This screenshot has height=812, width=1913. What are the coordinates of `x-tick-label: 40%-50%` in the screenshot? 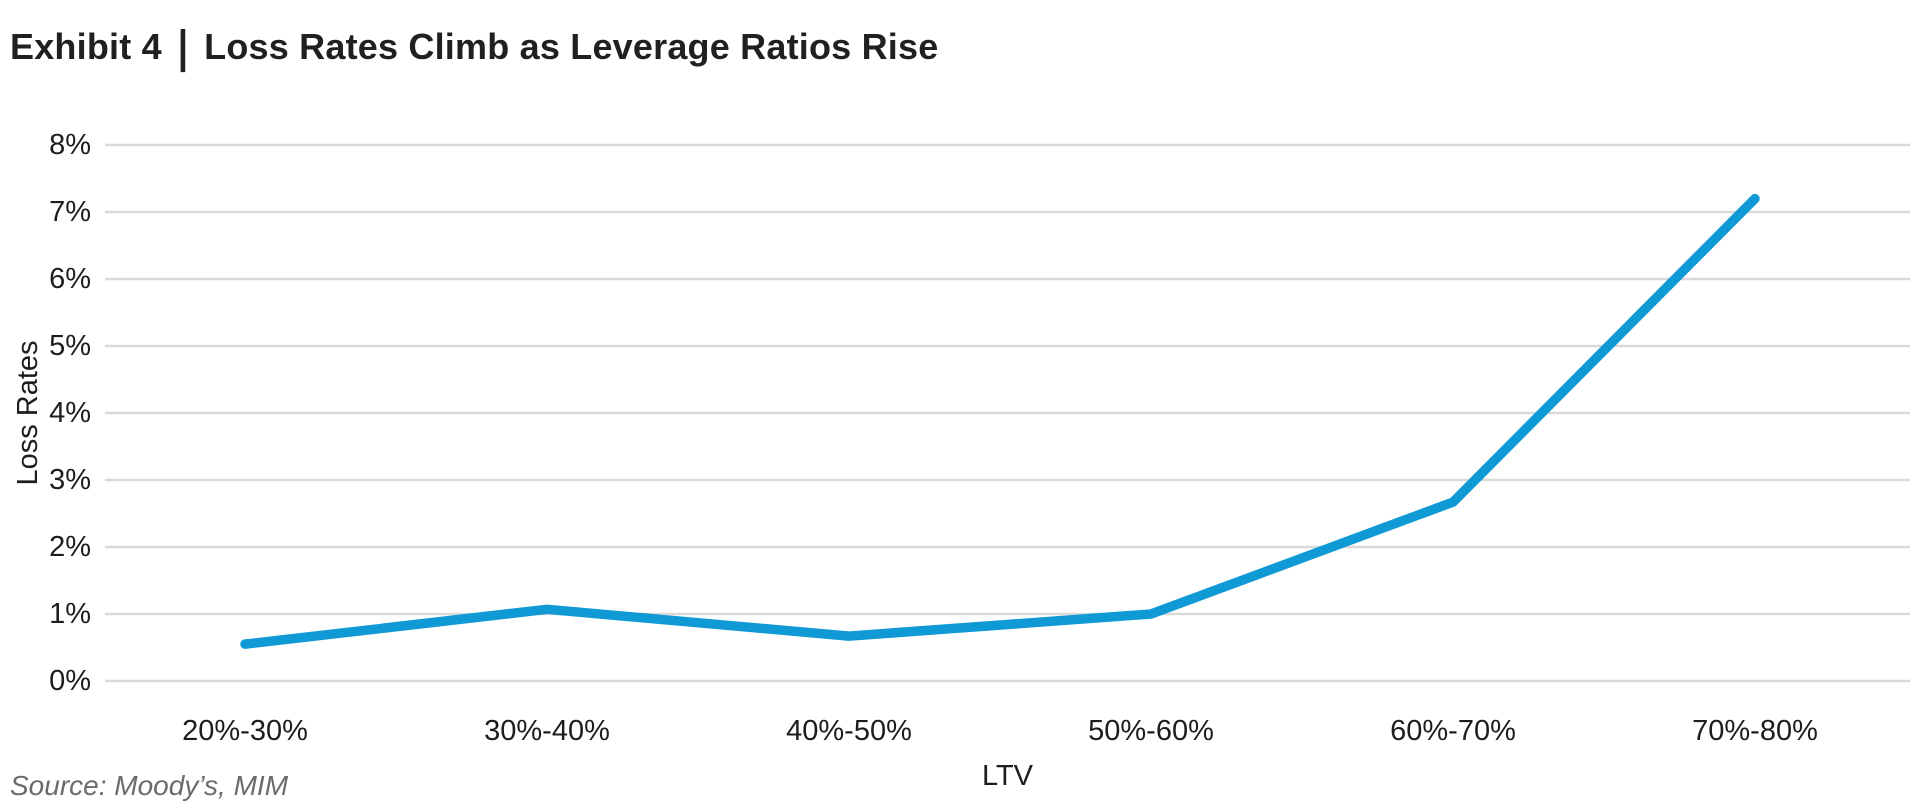 It's located at (849, 731).